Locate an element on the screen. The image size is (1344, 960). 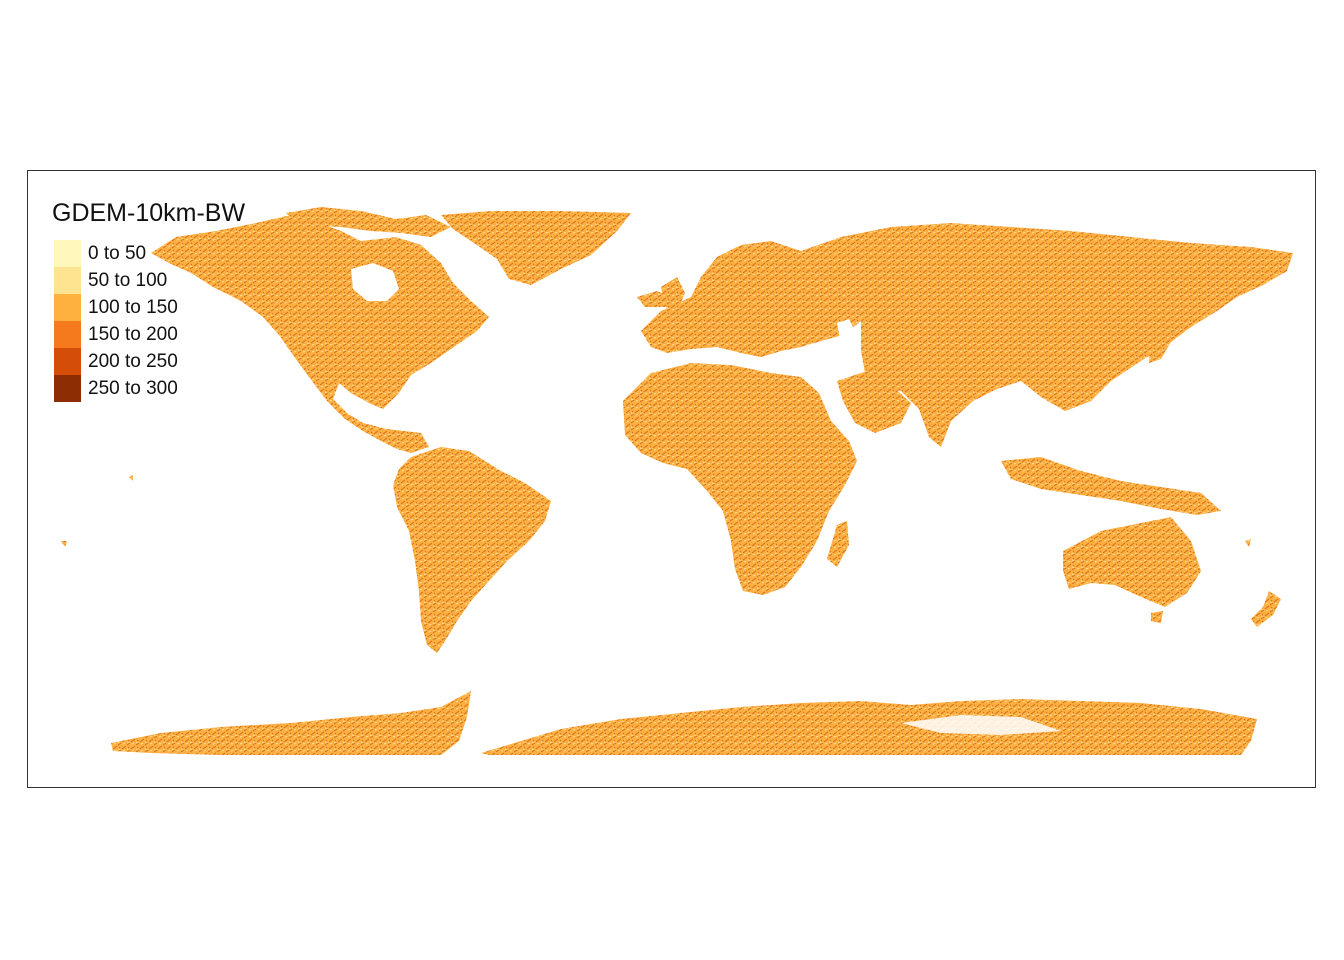
legend-label: 50 to 100 is located at coordinates (128, 280).